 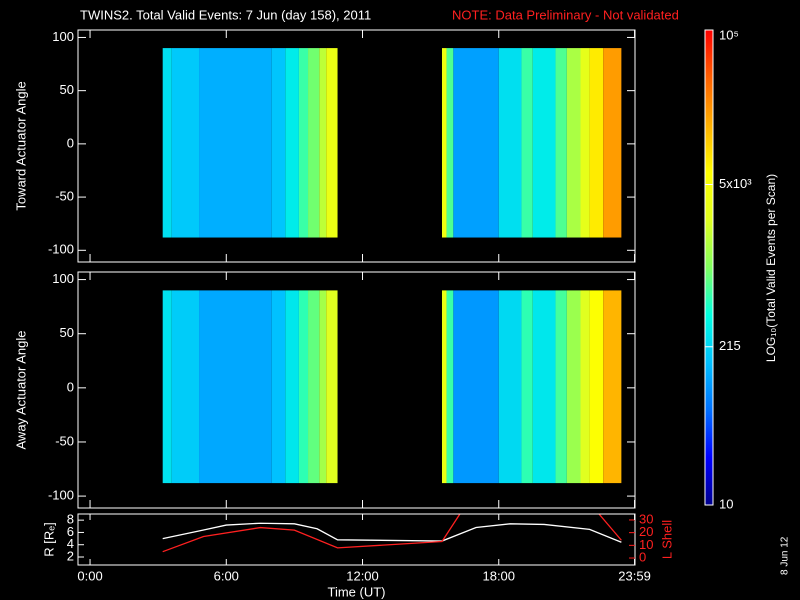 I want to click on y2-tick-label: 20, so click(x=646, y=531).